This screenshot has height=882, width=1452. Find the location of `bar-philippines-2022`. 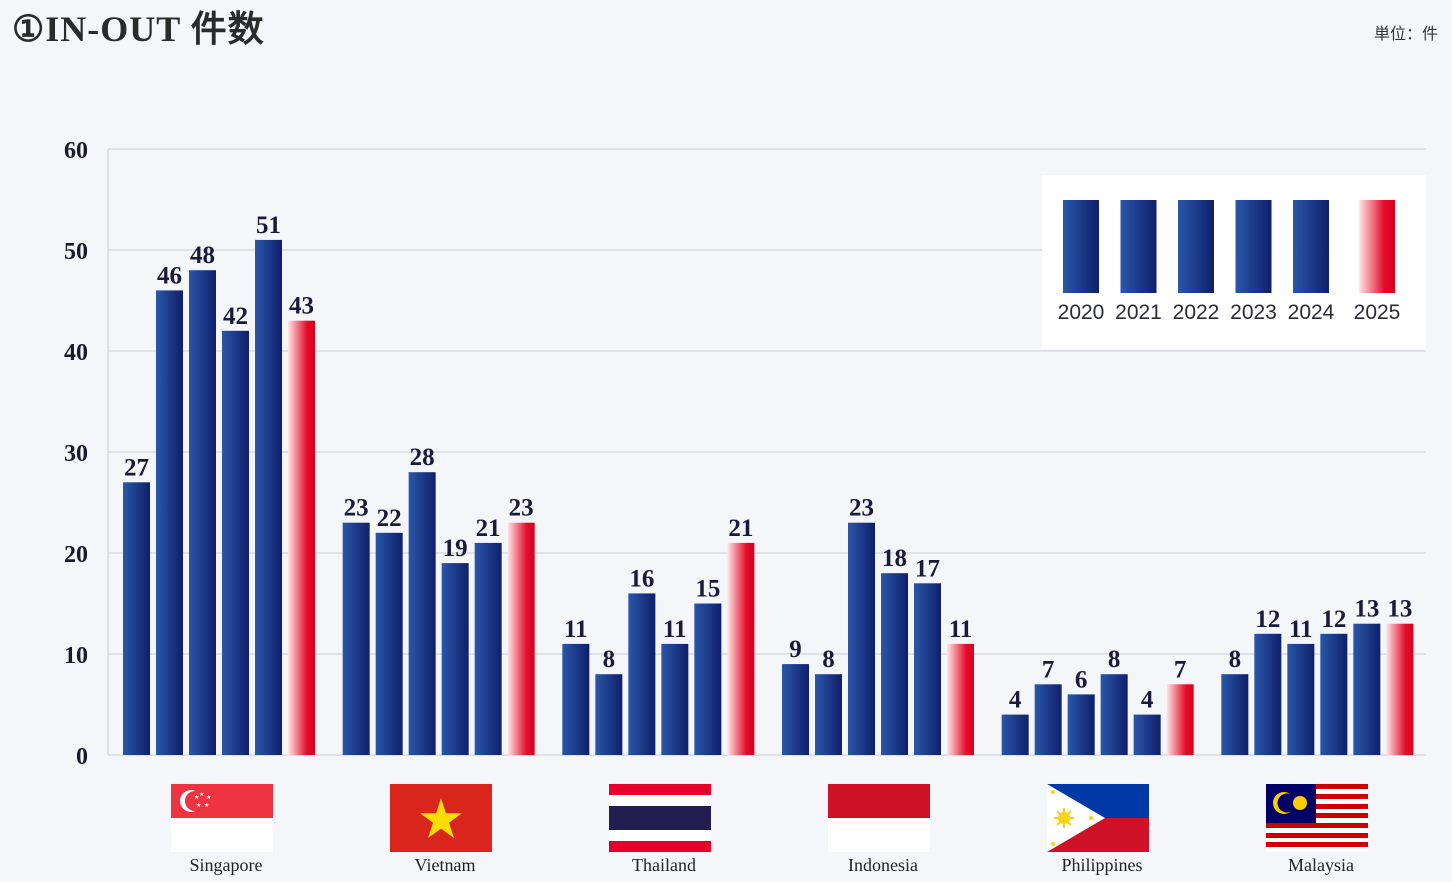

bar-philippines-2022 is located at coordinates (1081, 724).